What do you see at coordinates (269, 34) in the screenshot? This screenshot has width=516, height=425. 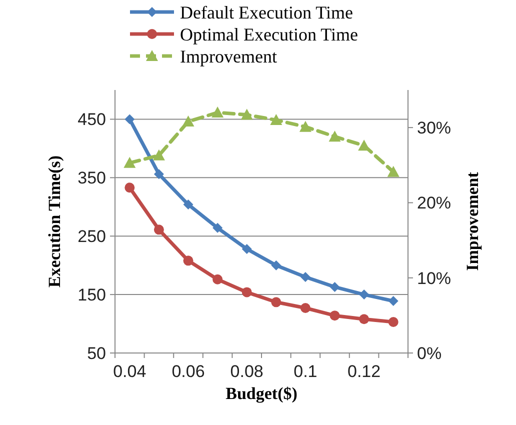 I see `legend-label: Optimal Execution Time` at bounding box center [269, 34].